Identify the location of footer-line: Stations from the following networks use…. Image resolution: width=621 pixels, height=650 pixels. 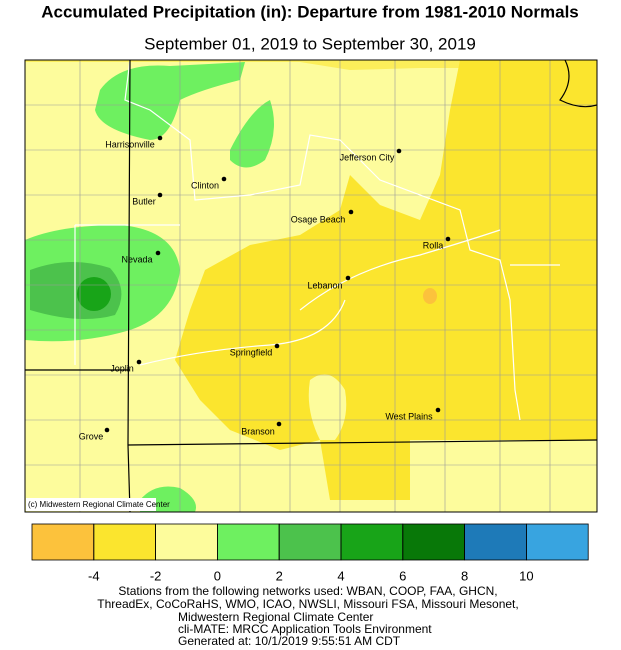
(307, 591).